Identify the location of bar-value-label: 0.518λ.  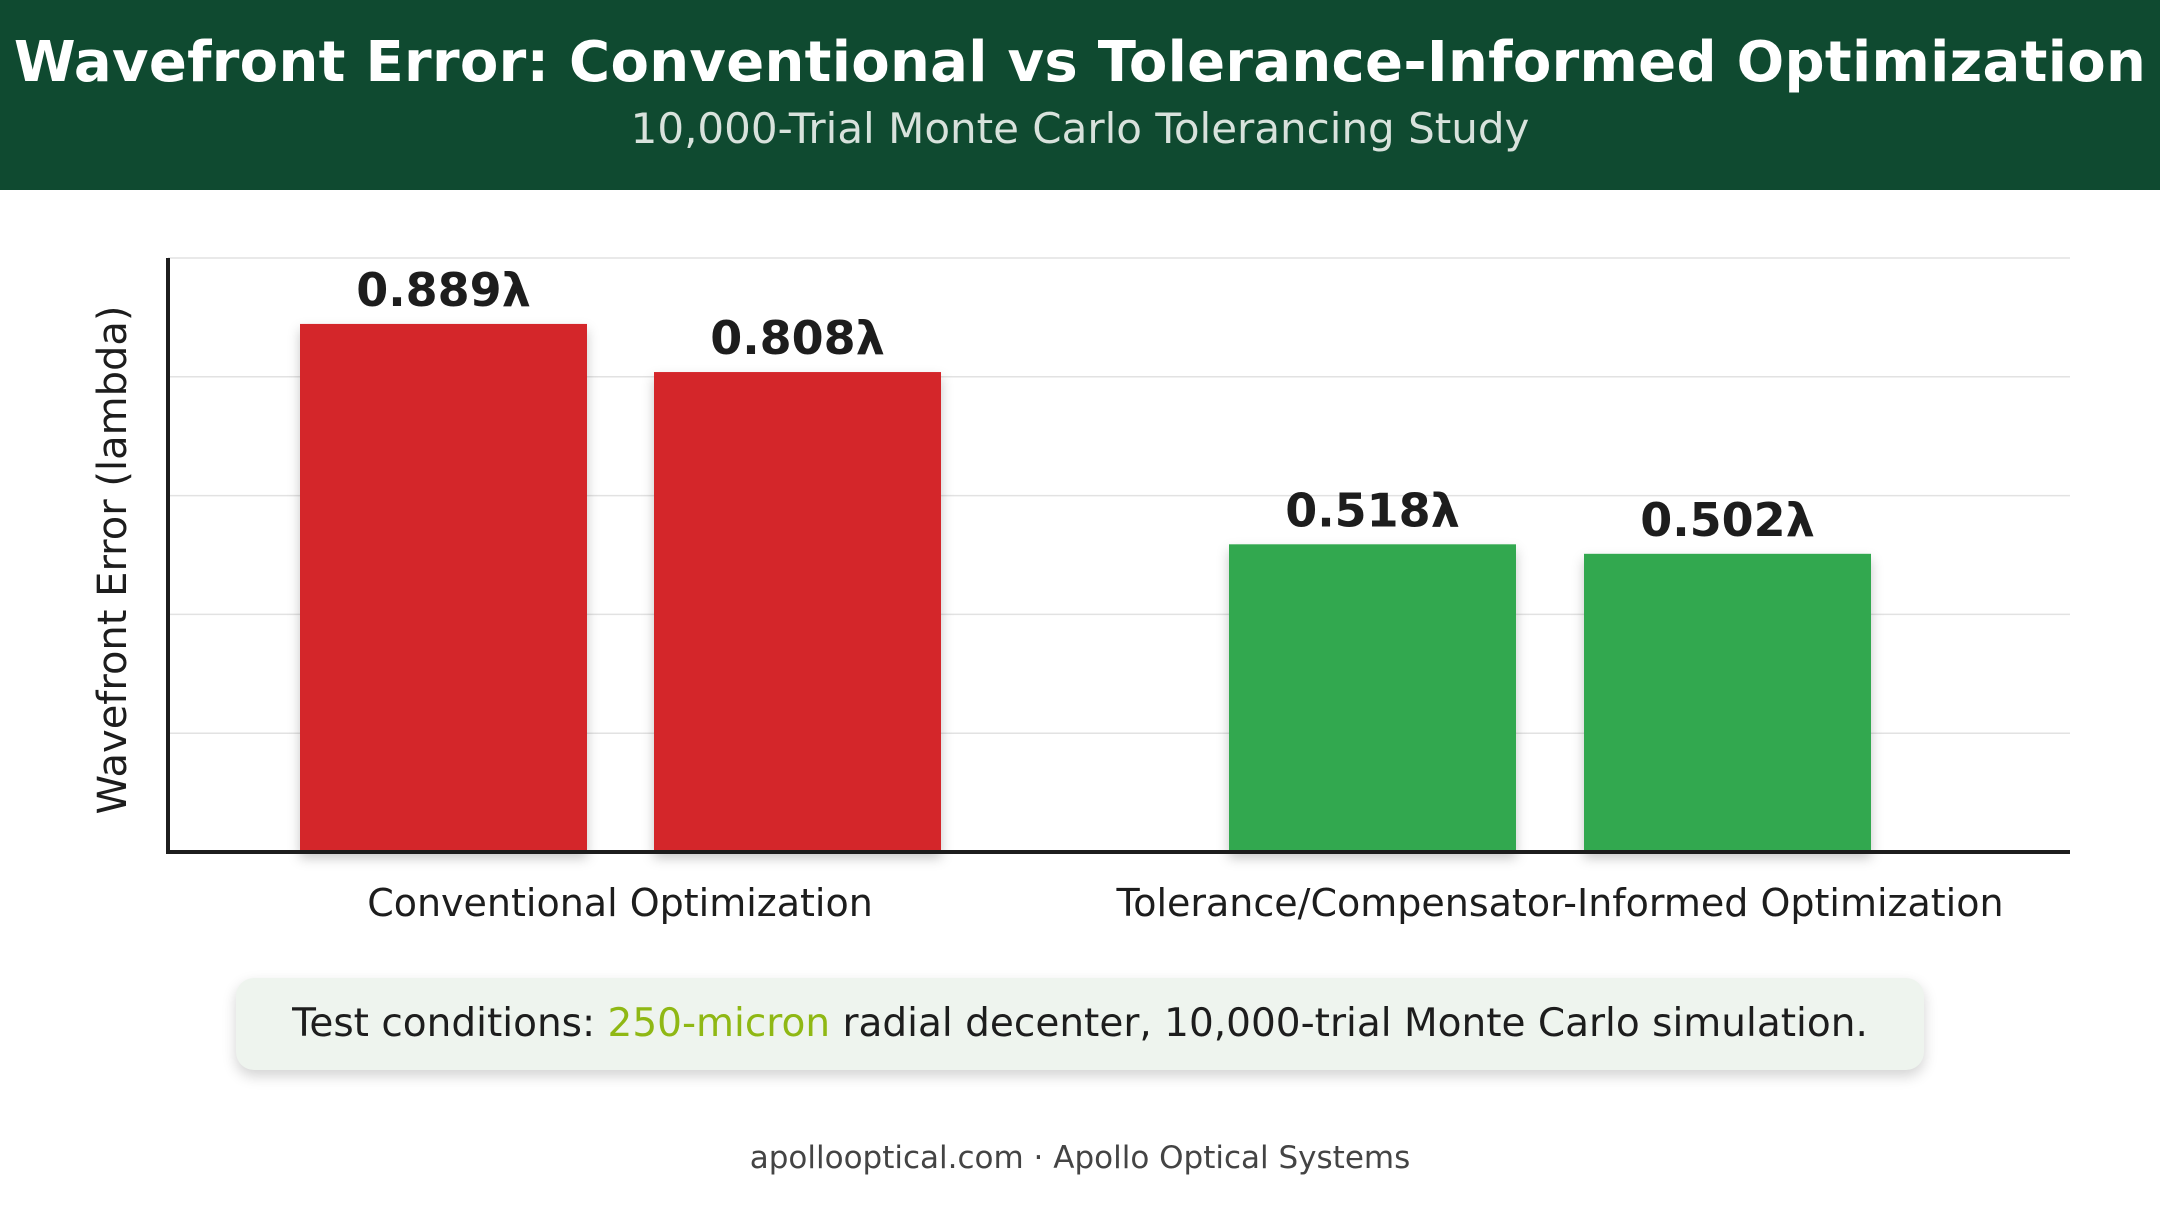
(1372, 510).